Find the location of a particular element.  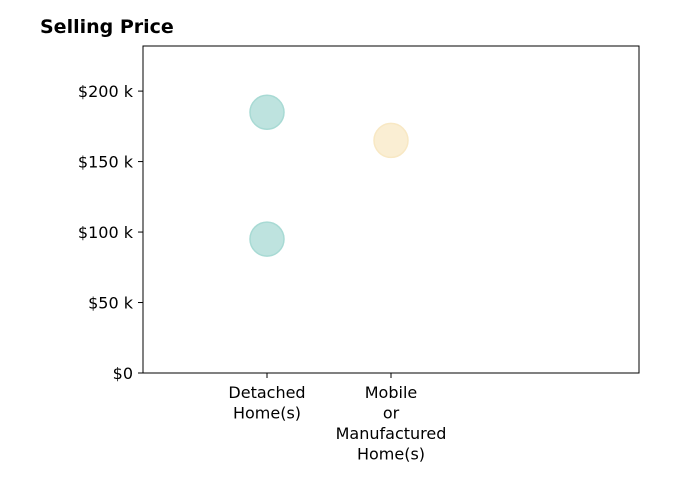

x-tick-label-line: Mobile is located at coordinates (391, 392).